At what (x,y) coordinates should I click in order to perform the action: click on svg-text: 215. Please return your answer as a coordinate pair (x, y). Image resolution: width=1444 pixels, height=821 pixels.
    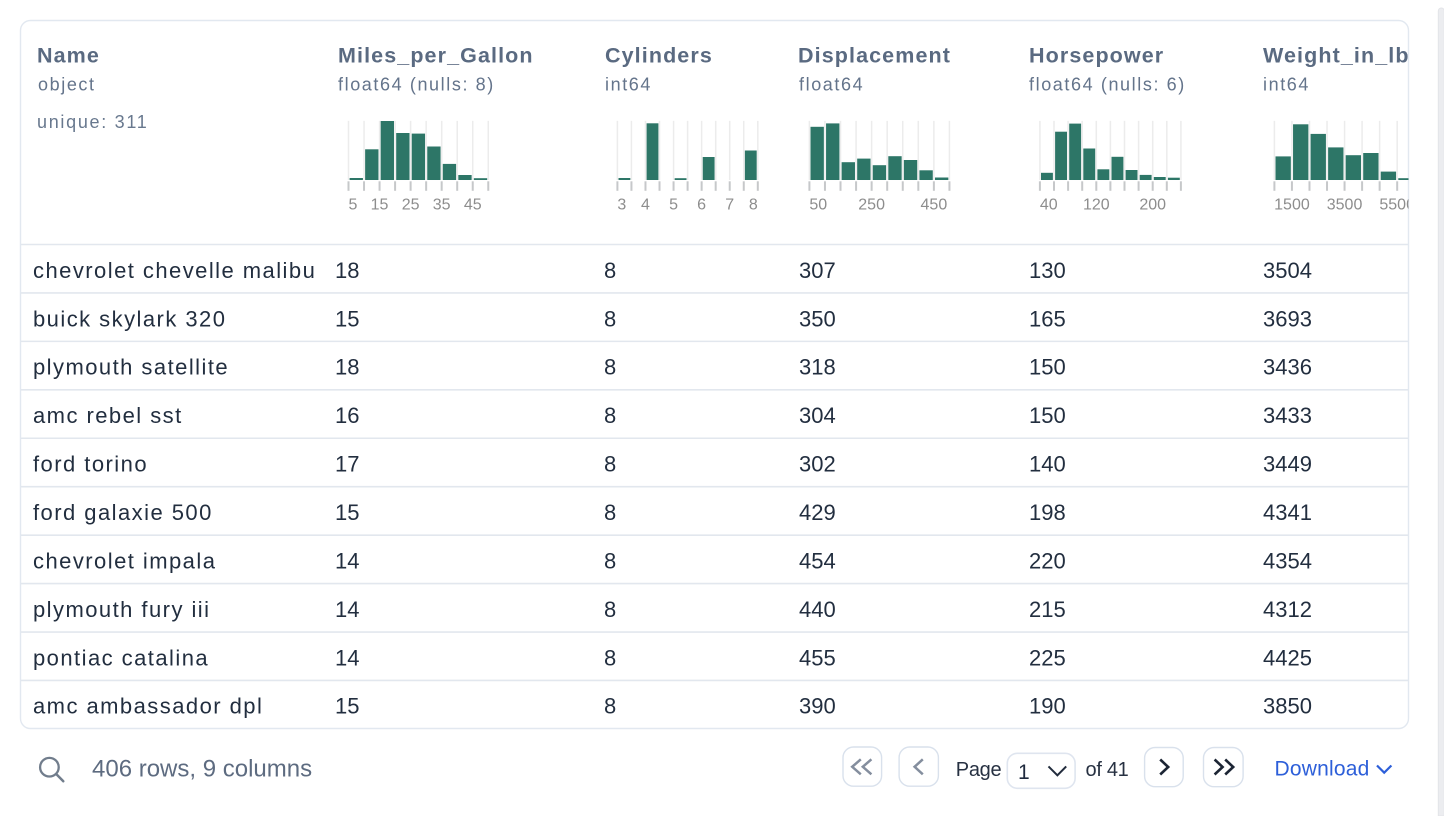
    Looking at the image, I should click on (1047, 609).